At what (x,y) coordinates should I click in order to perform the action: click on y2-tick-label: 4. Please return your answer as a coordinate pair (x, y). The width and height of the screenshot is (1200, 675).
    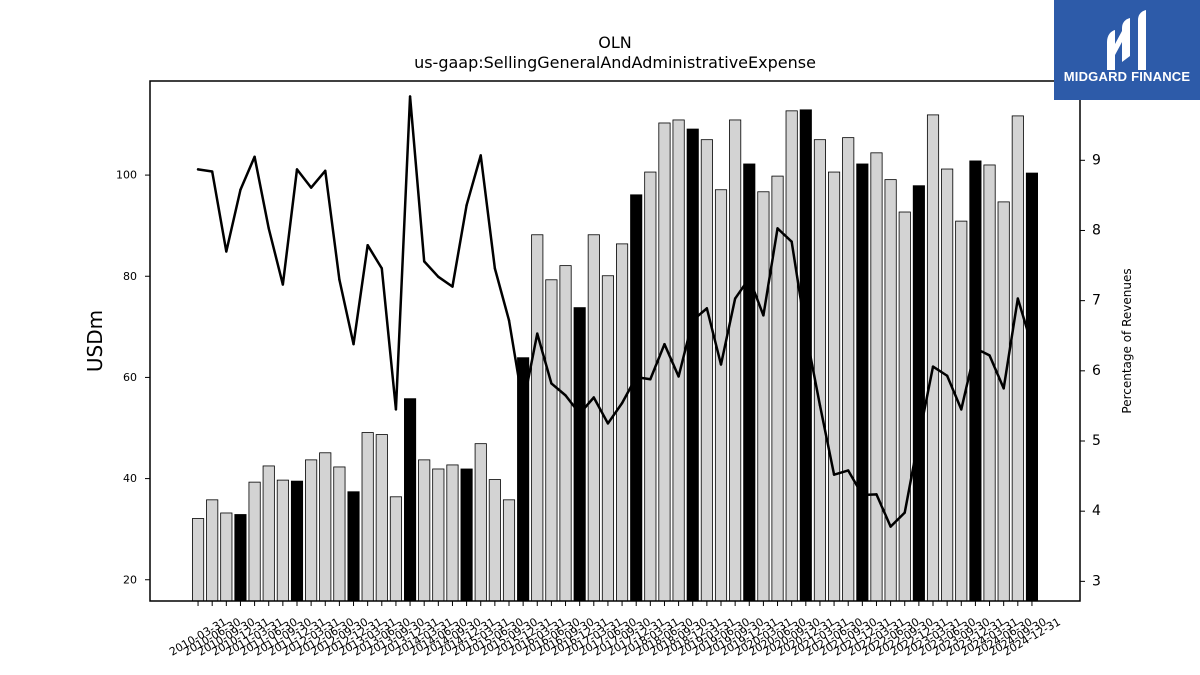
    Looking at the image, I should click on (1096, 511).